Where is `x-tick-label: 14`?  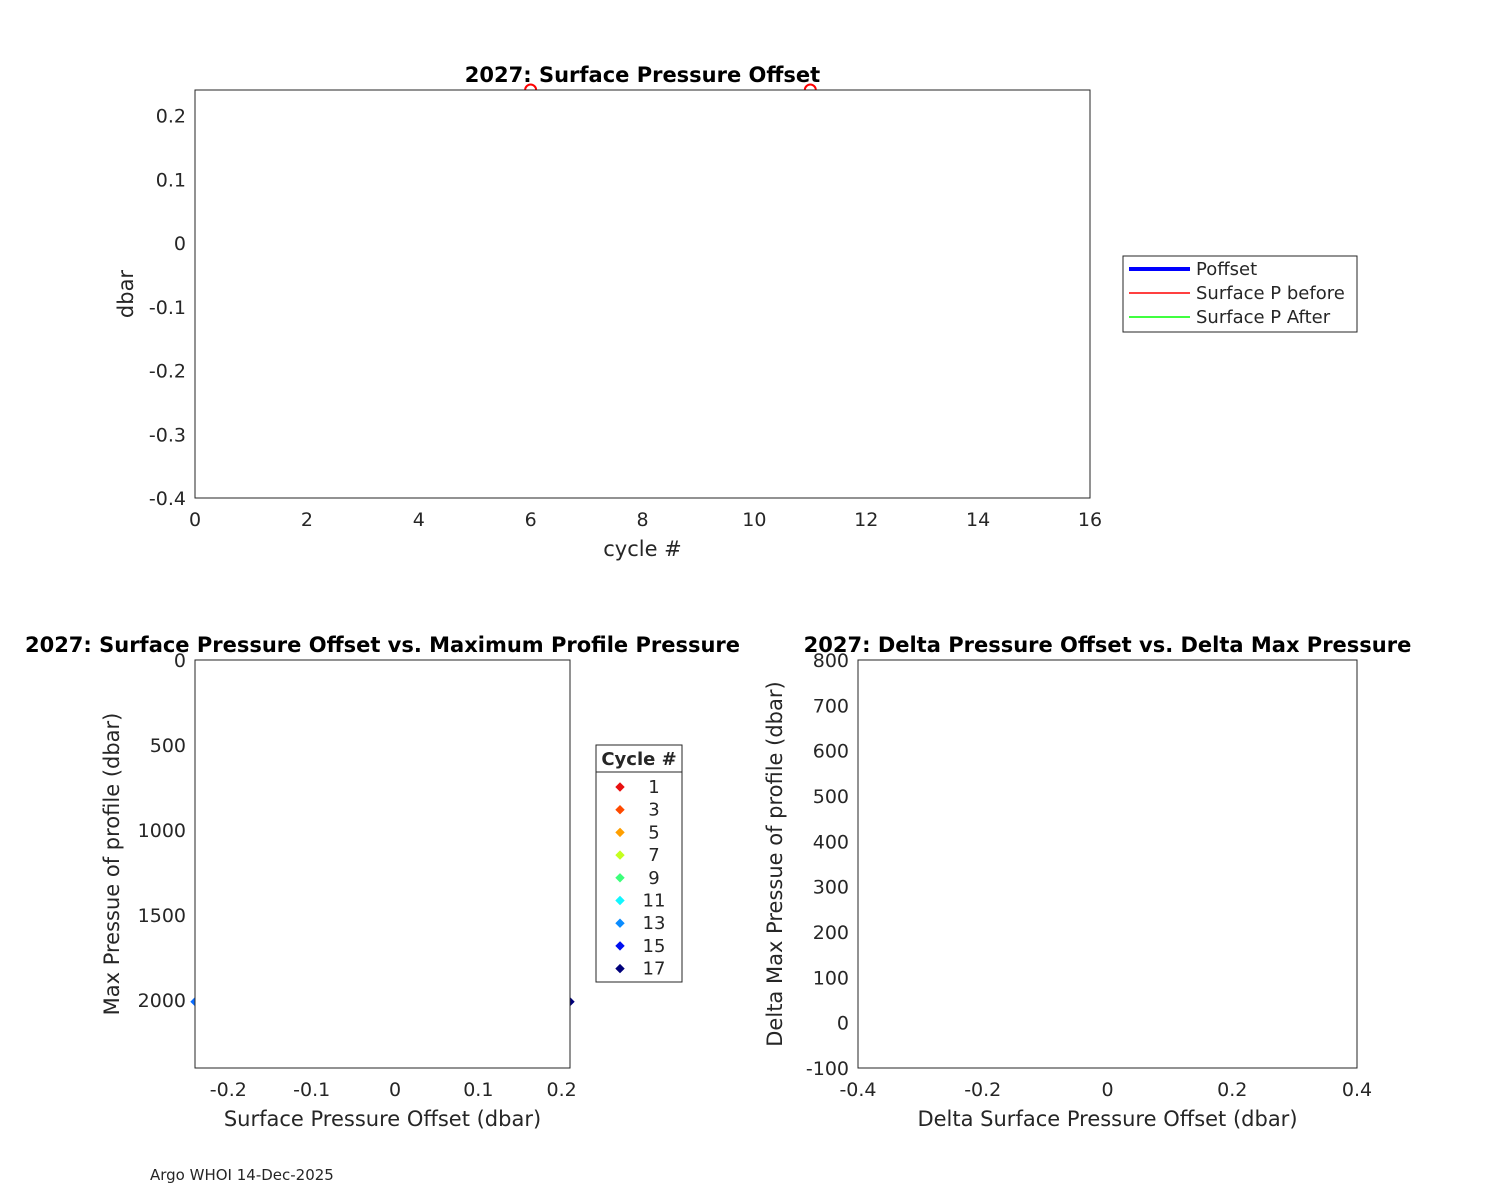 x-tick-label: 14 is located at coordinates (978, 520).